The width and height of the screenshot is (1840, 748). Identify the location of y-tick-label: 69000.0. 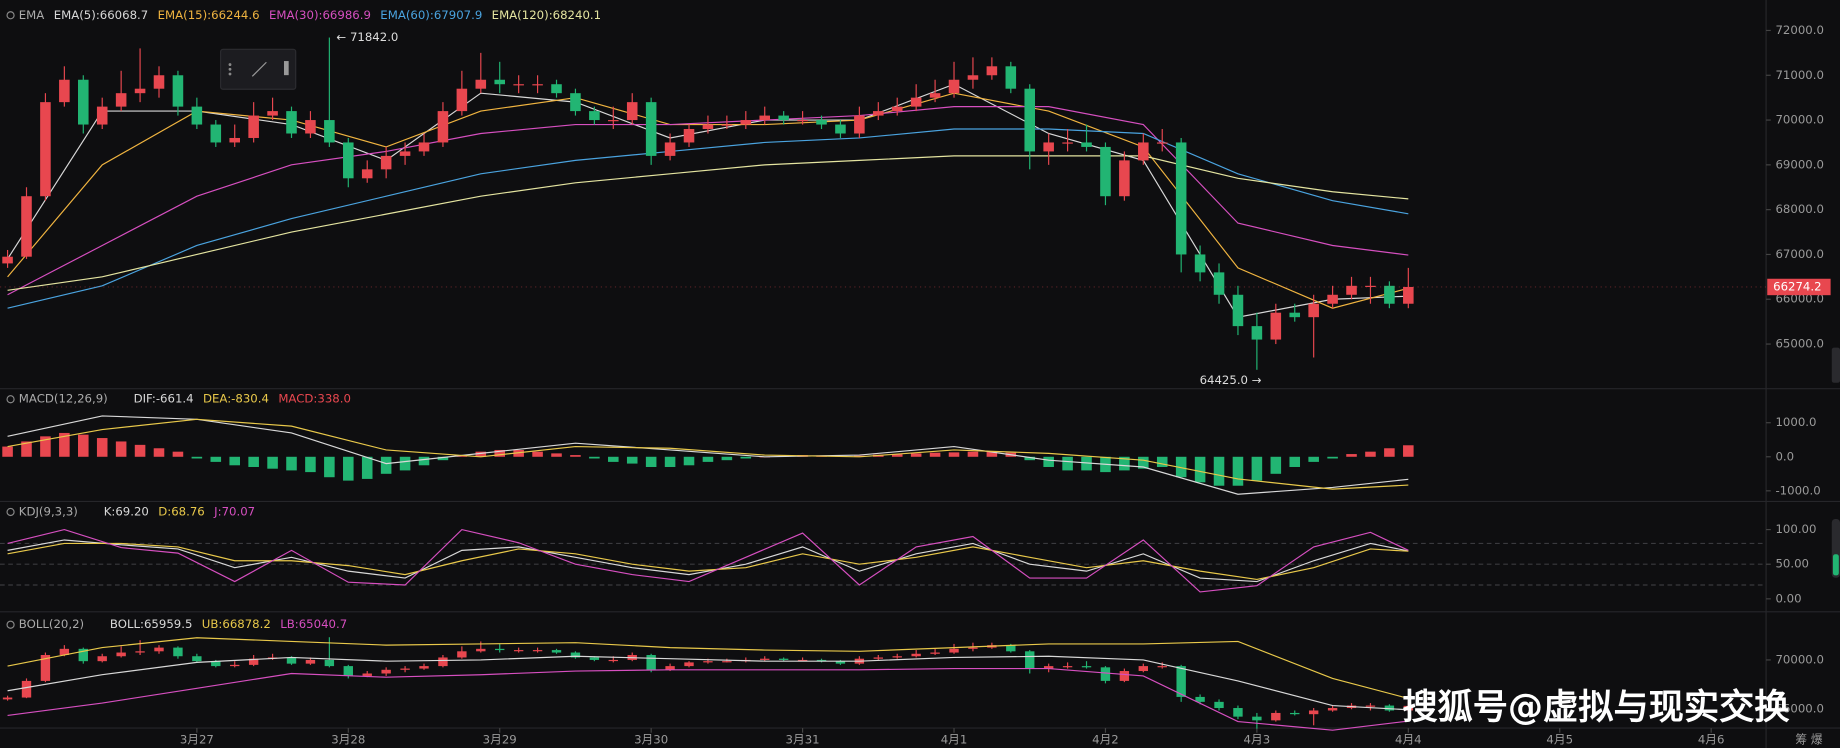
(1799, 164).